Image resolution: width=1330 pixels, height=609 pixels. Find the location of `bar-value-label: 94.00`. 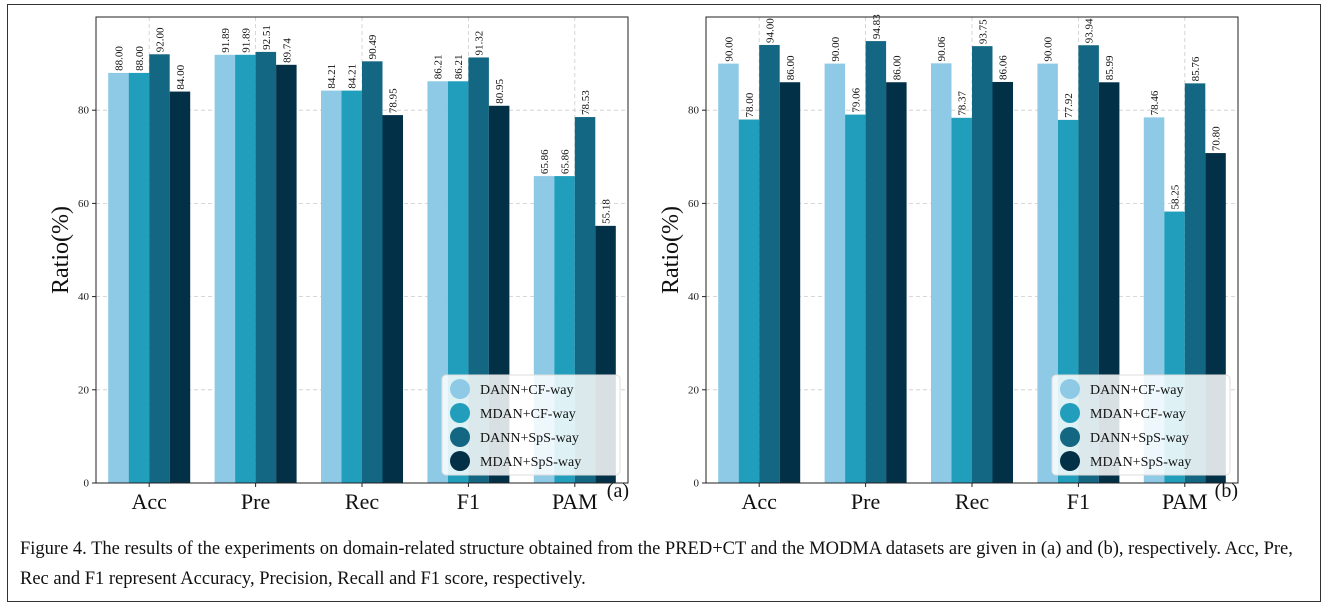

bar-value-label: 94.00 is located at coordinates (770, 30).